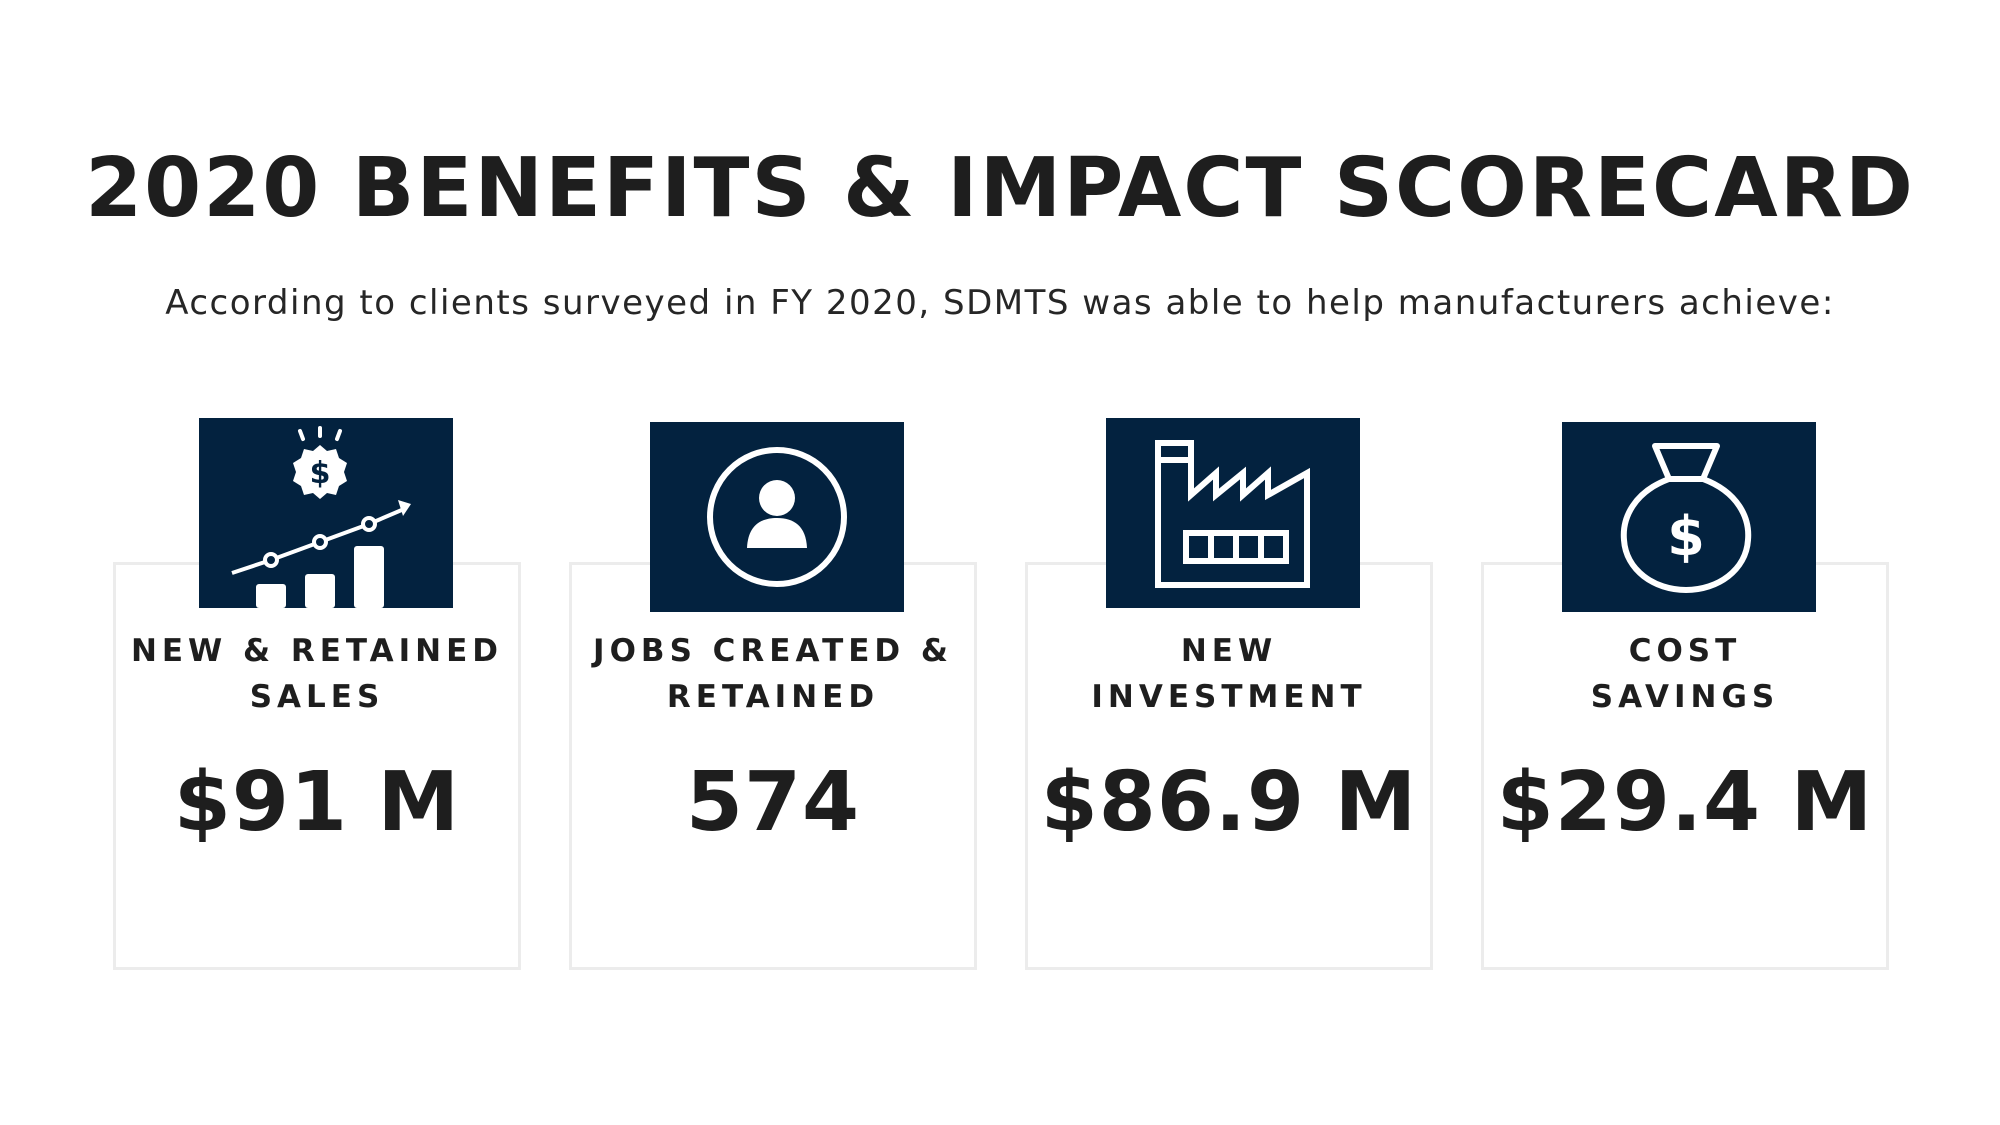  I want to click on metric-card-savings, so click(1685, 766).